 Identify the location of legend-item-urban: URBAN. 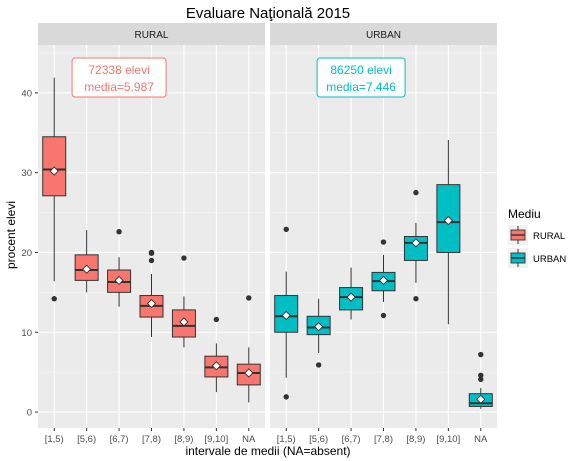
(537, 258).